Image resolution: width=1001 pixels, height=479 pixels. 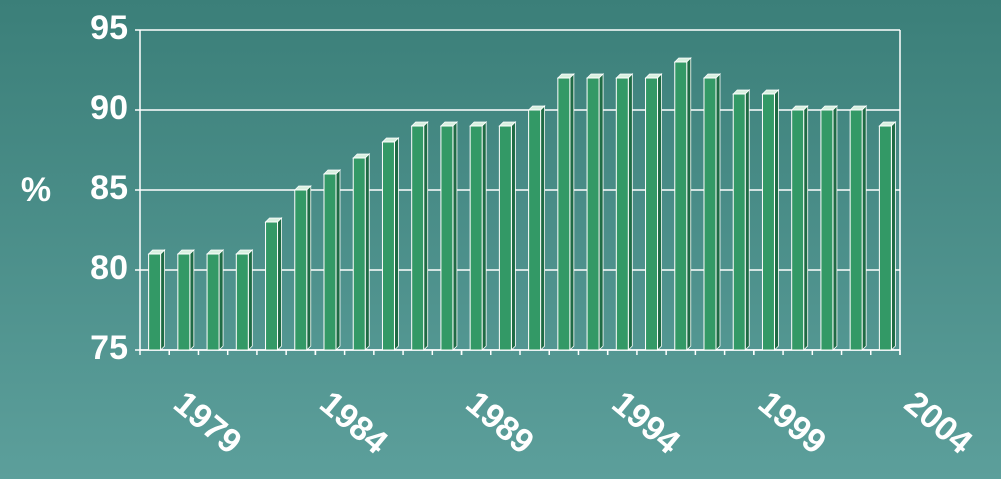 What do you see at coordinates (109, 348) in the screenshot?
I see `y-tick-label: 75` at bounding box center [109, 348].